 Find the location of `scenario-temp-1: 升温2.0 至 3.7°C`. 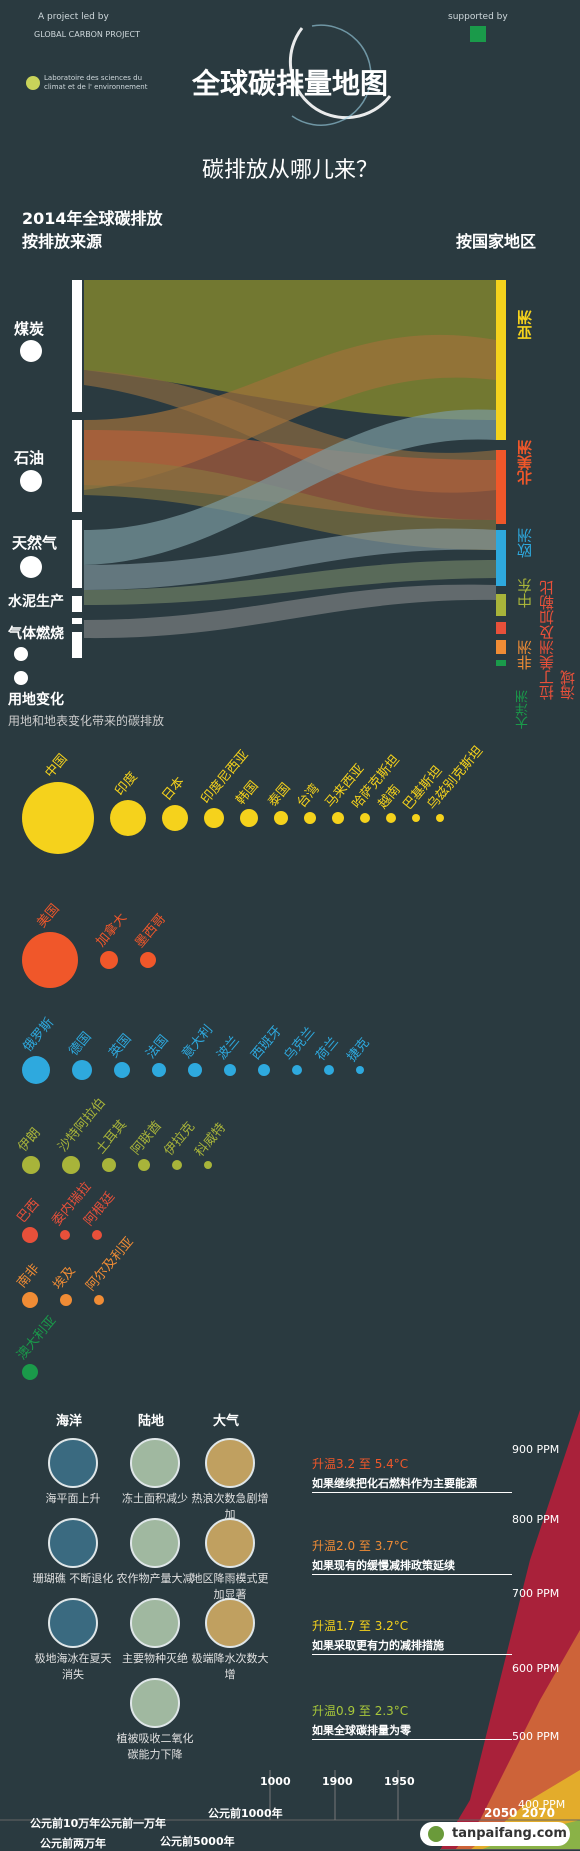

scenario-temp-1: 升温2.0 至 3.7°C is located at coordinates (360, 1546).